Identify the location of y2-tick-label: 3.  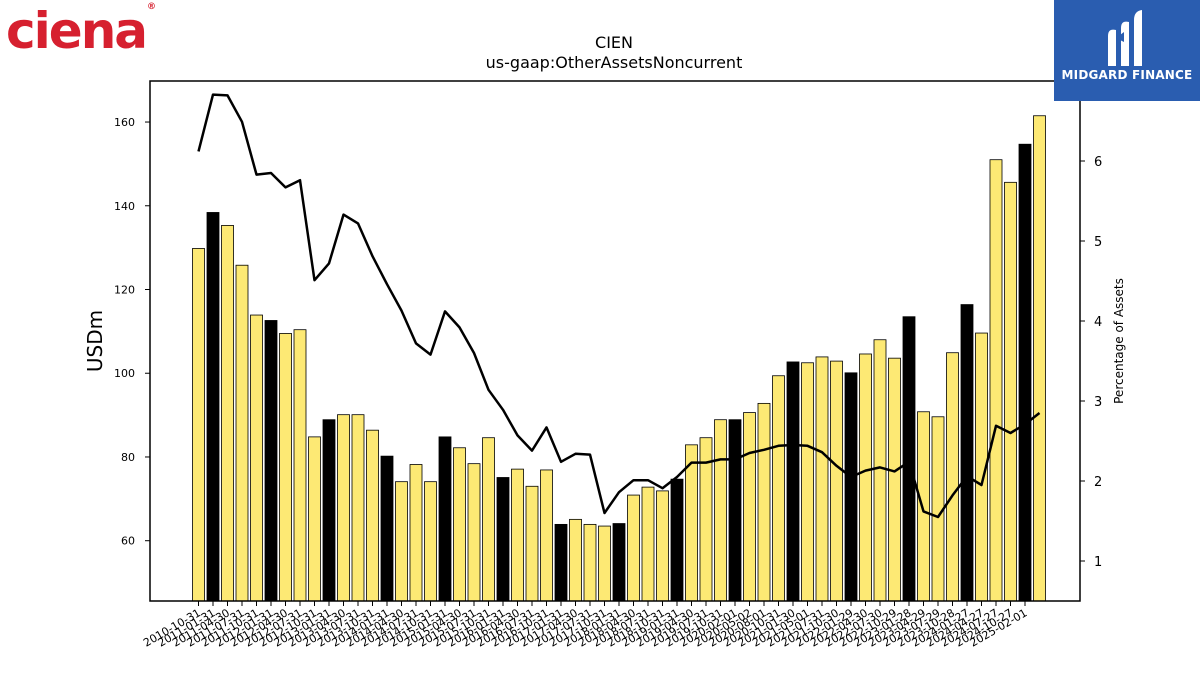
(1098, 402).